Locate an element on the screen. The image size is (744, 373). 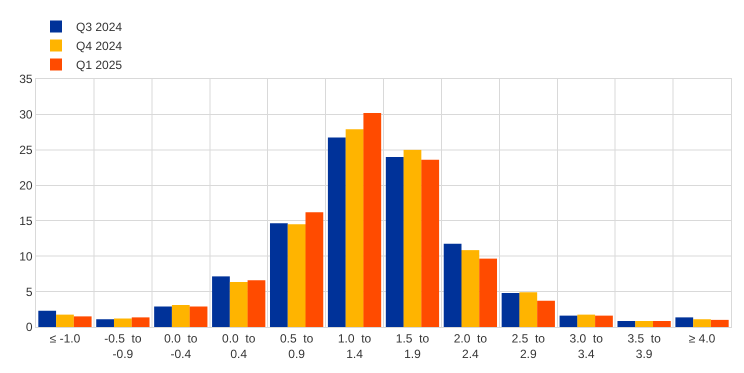
x-tick-label: 0.5 to 0.9 is located at coordinates (297, 346).